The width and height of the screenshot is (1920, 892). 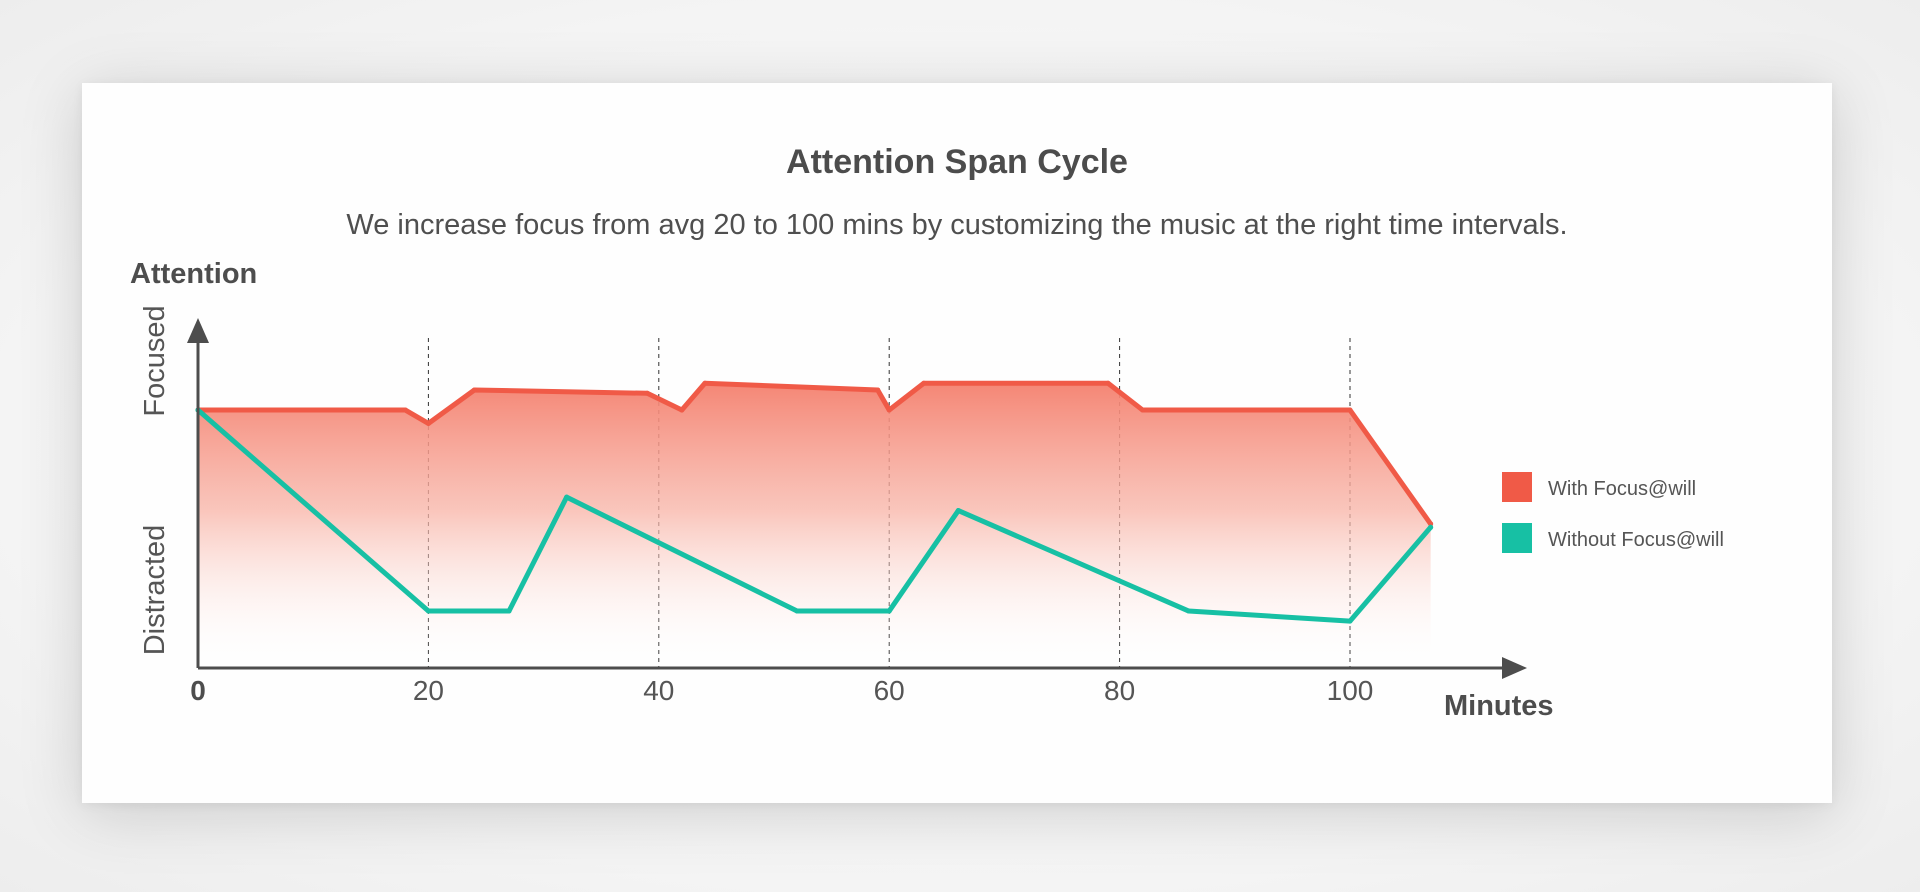 I want to click on x-tick-label-60: 60, so click(x=889, y=690).